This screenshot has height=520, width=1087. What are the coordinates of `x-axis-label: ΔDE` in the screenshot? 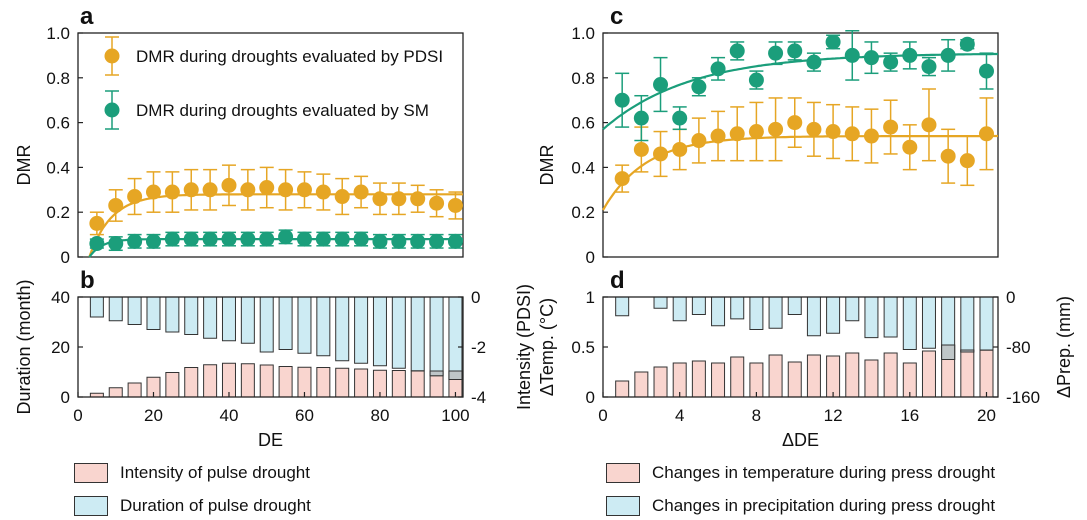 It's located at (800, 440).